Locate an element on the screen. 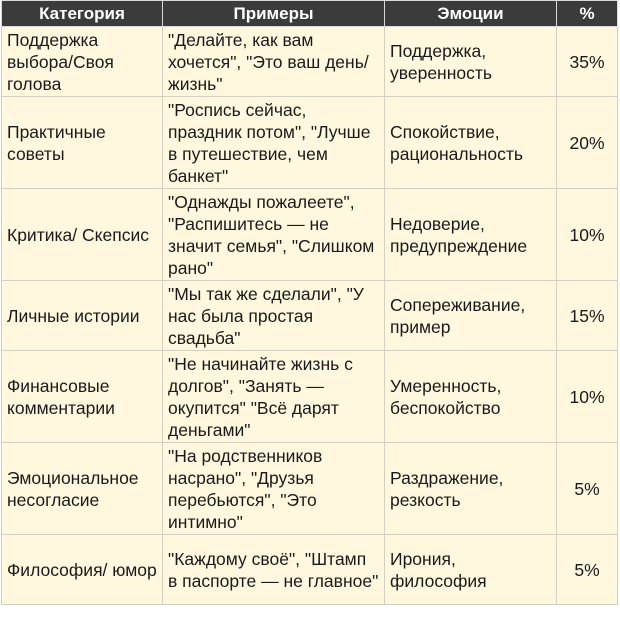 The width and height of the screenshot is (620, 618). percent-cell: 15% is located at coordinates (587, 315).